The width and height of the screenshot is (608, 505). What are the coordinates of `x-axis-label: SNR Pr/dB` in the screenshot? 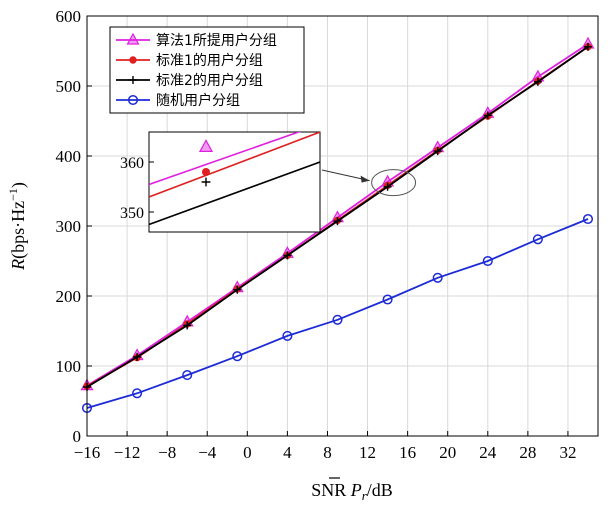 It's located at (352, 491).